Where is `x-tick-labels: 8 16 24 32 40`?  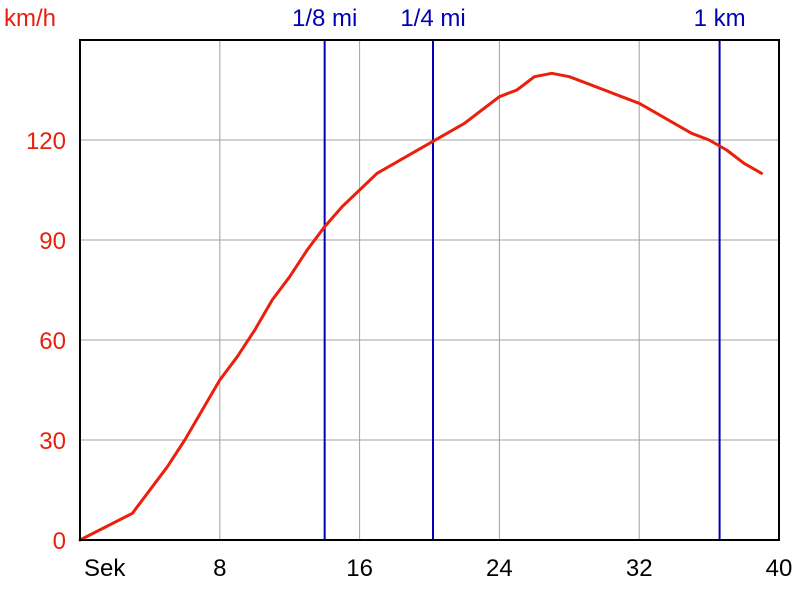
x-tick-labels: 8 16 24 32 40 is located at coordinates (502, 568).